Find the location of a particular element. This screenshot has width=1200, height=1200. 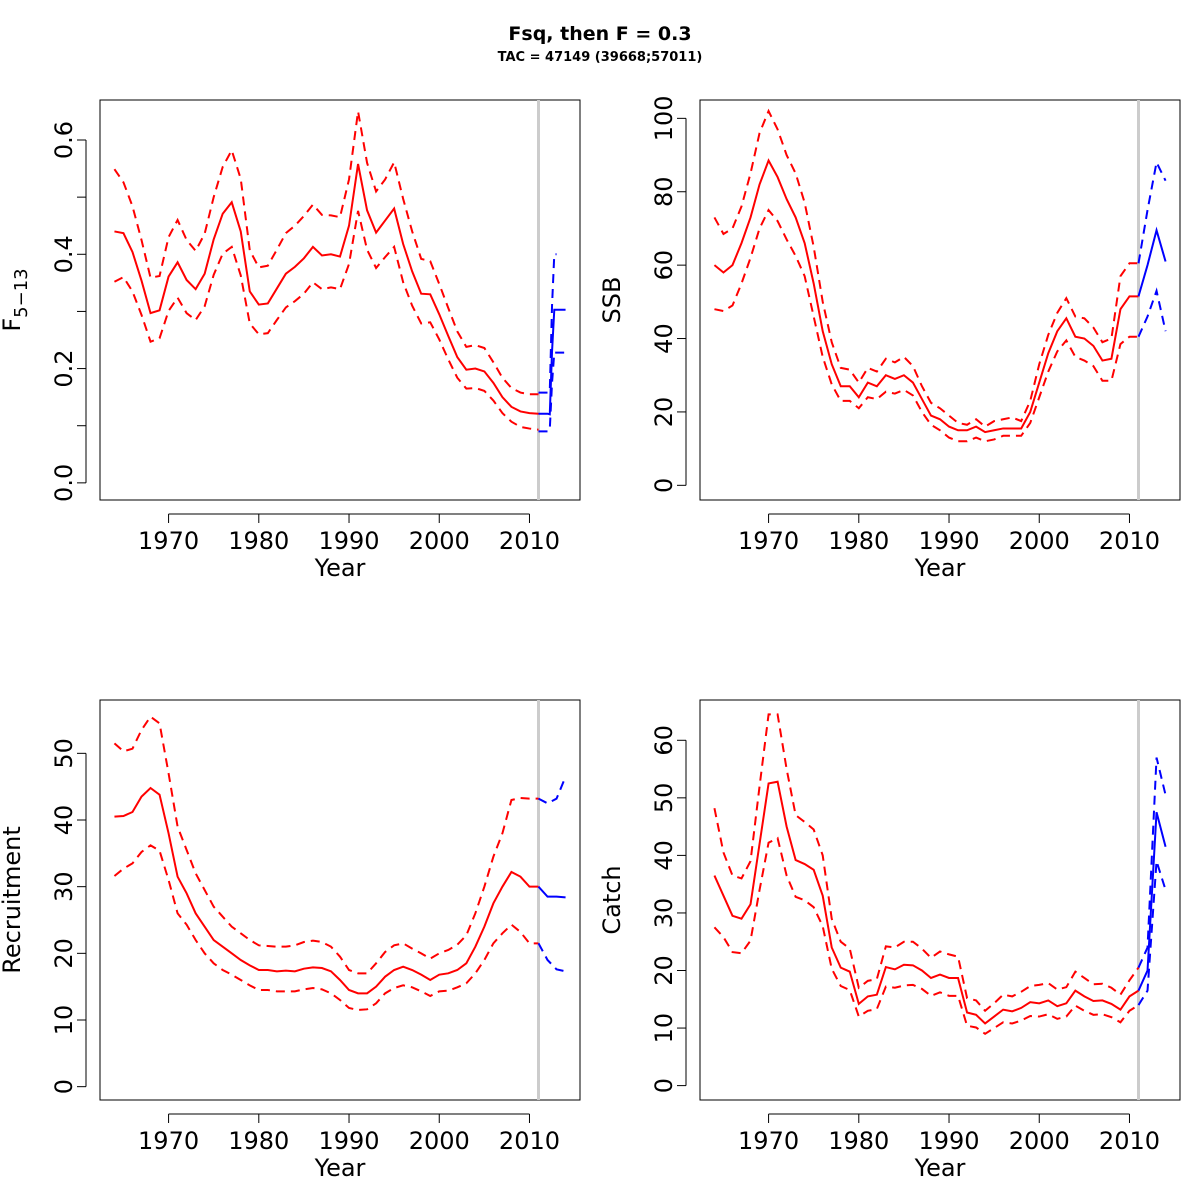

catch-y-tick-label: 60 is located at coordinates (664, 740).